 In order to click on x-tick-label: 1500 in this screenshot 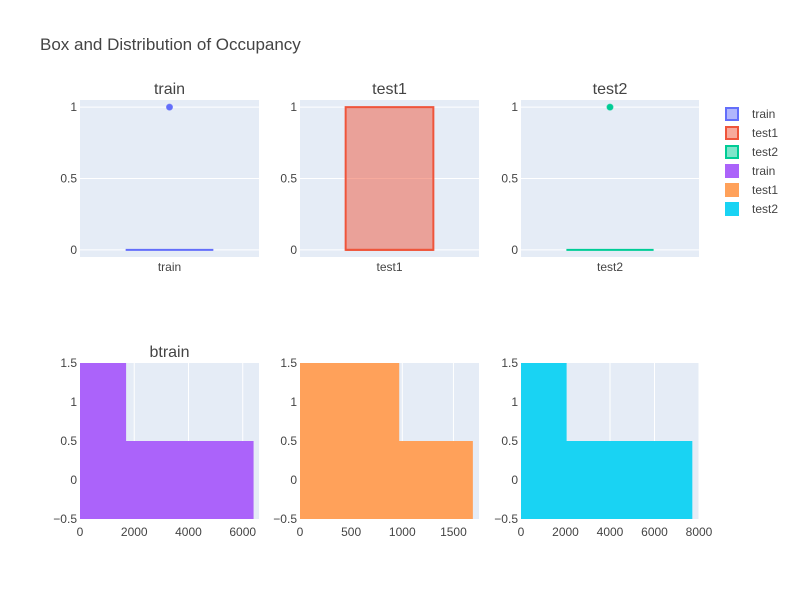, I will do `click(453, 532)`.